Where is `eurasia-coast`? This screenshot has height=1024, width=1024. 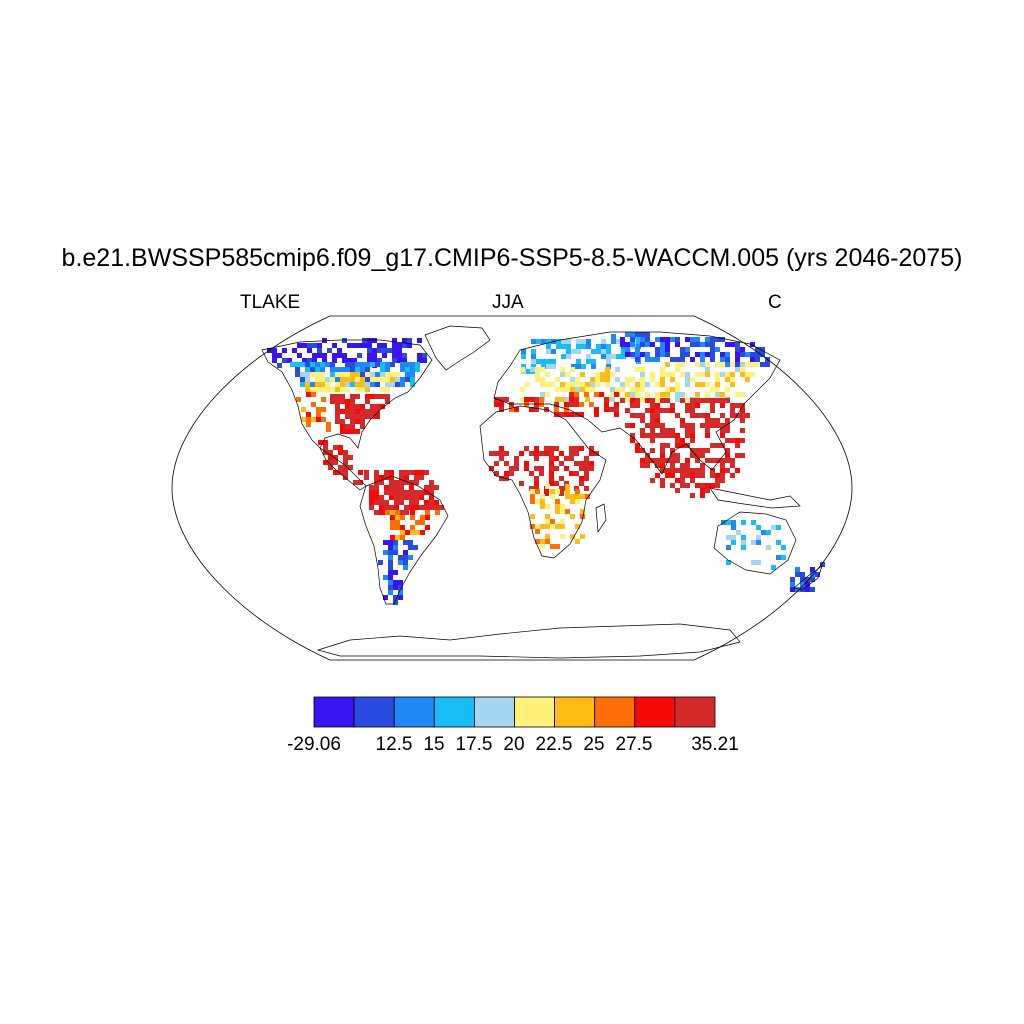
eurasia-coast is located at coordinates (637, 403).